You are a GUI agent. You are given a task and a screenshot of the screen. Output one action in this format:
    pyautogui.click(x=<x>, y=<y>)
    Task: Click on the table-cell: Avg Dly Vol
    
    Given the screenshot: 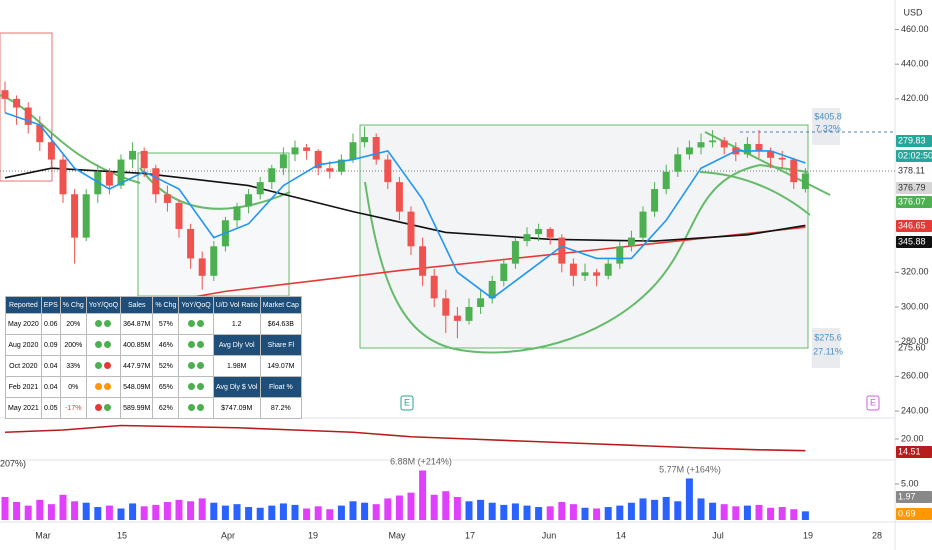 What is the action you would take?
    pyautogui.click(x=236, y=345)
    